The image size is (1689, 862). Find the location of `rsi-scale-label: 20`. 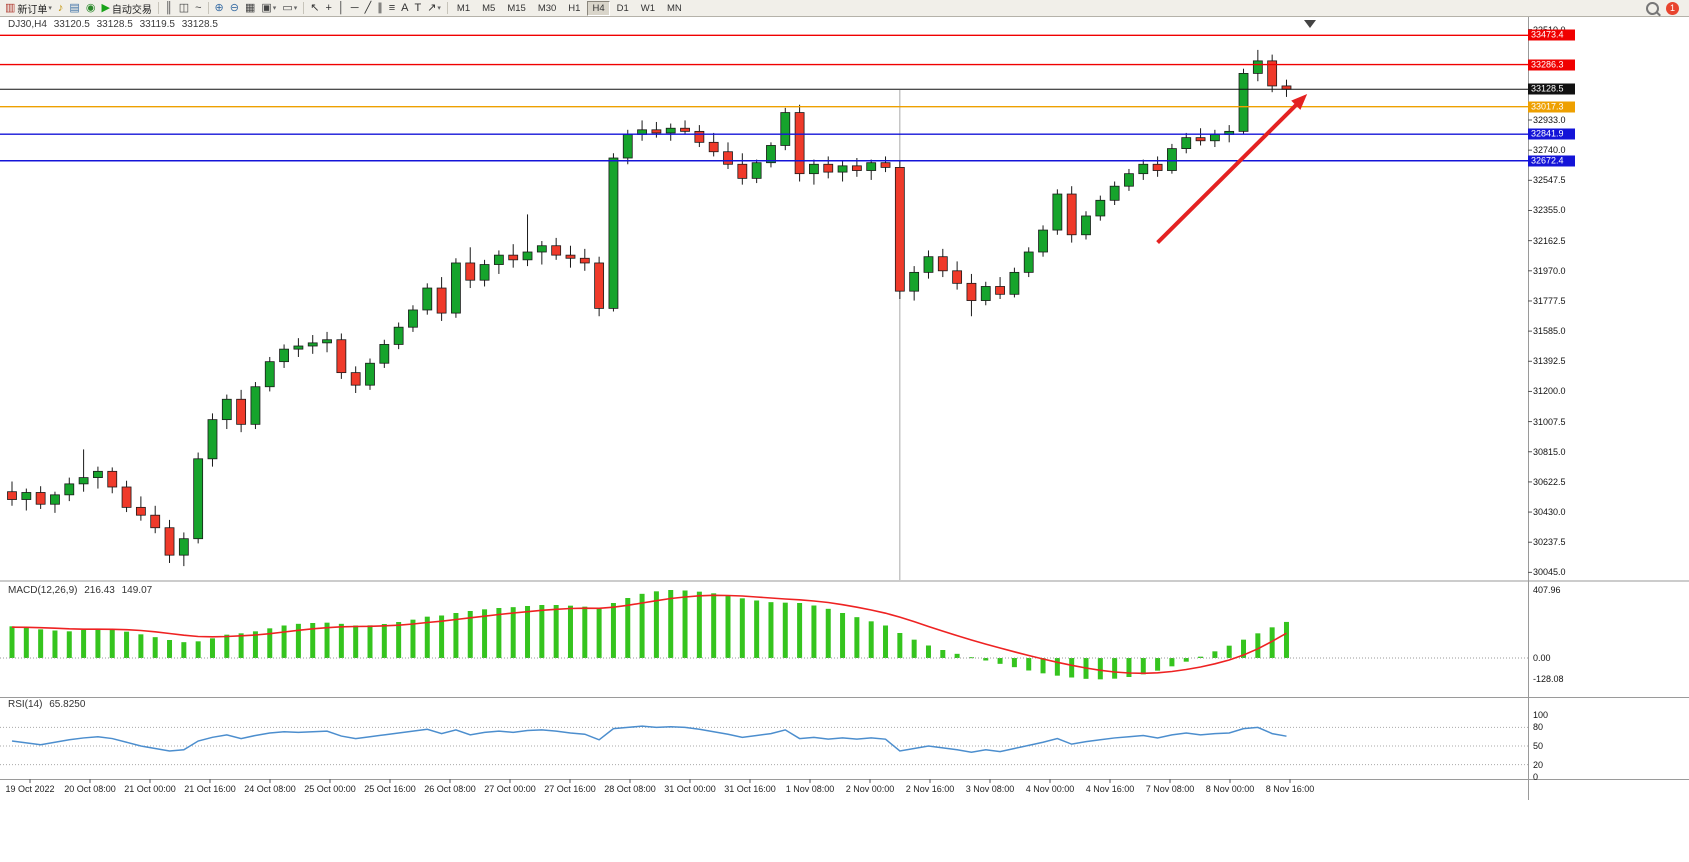

rsi-scale-label: 20 is located at coordinates (1538, 764).